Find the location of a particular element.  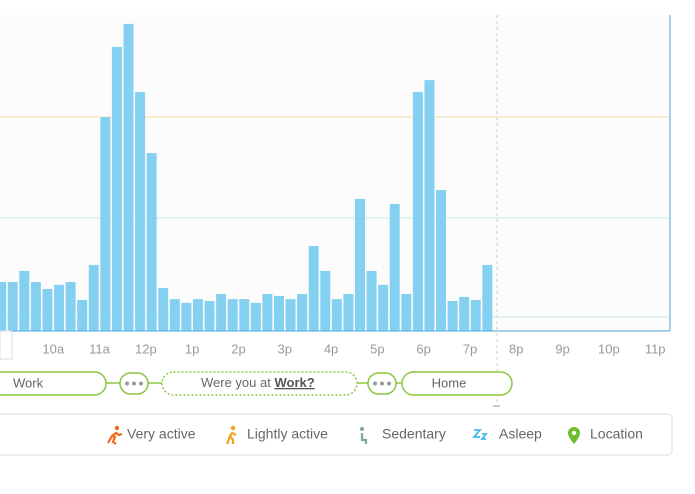

legend-label: Lightly active is located at coordinates (287, 434).